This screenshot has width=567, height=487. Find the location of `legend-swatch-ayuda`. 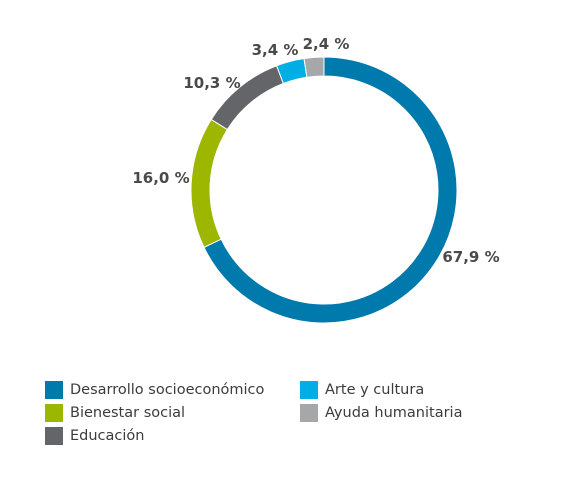

legend-swatch-ayuda is located at coordinates (309, 413).